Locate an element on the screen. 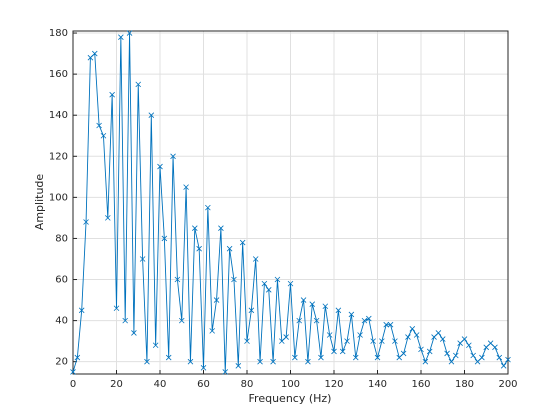 The width and height of the screenshot is (560, 420). y-tick-label: 120 is located at coordinates (58, 156).